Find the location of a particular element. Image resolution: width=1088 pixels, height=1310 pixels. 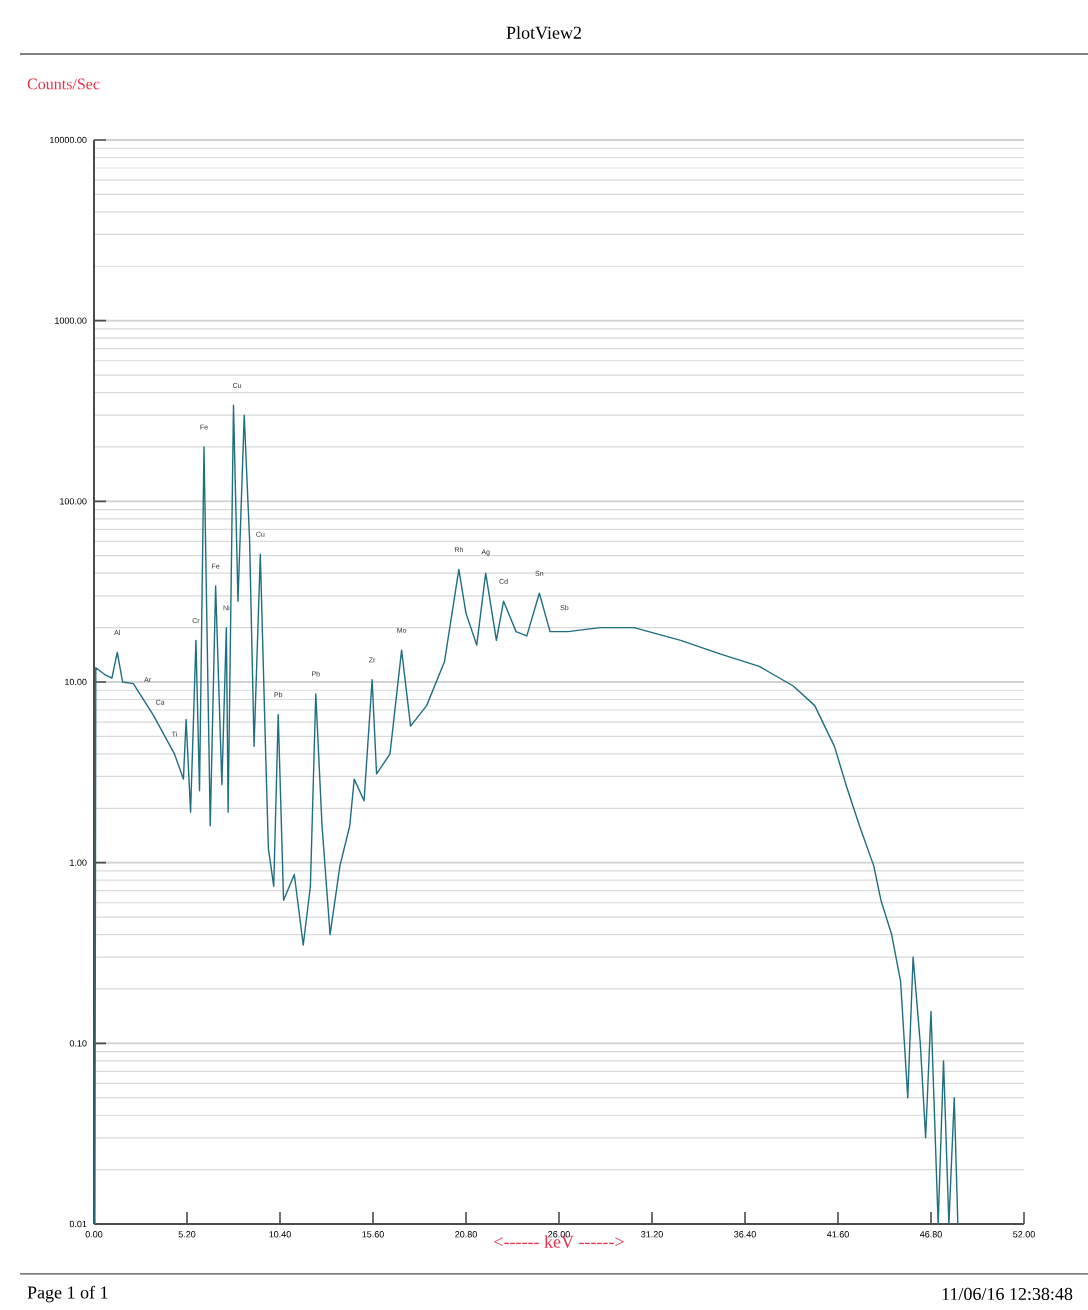

x-axis-title: <------ keV ------> is located at coordinates (559, 1241).